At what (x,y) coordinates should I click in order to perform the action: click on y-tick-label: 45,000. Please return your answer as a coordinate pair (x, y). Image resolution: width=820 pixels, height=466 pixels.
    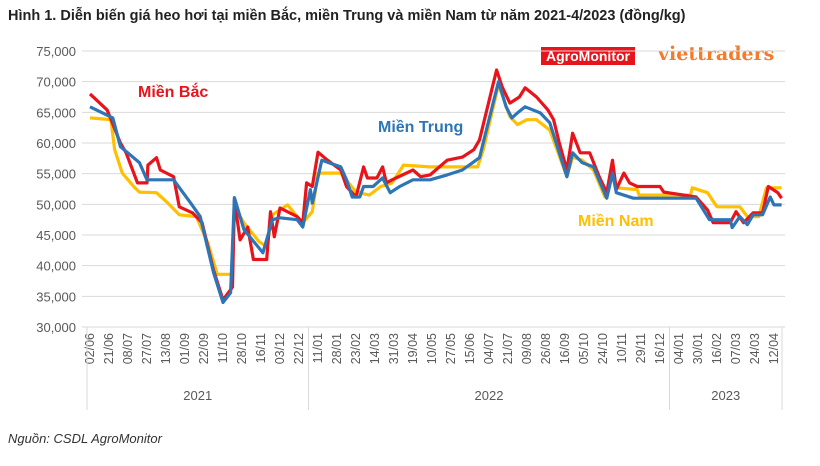
    Looking at the image, I should click on (56, 235).